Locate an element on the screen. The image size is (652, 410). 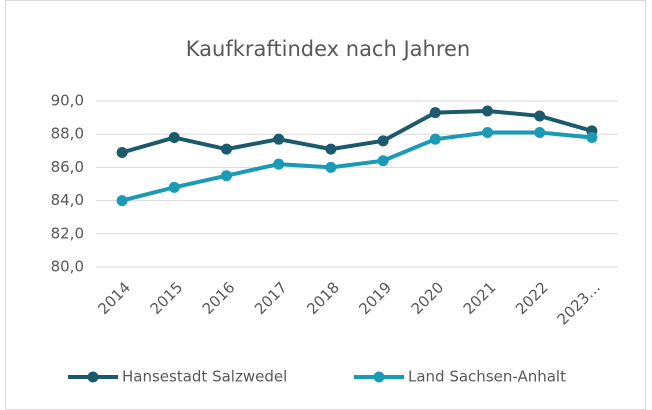
chart-title: Kaufkraftindex nach Jahren is located at coordinates (328, 49).